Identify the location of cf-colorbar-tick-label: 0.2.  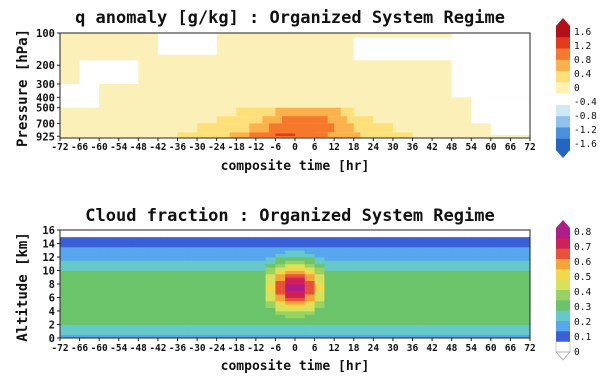
(582, 322).